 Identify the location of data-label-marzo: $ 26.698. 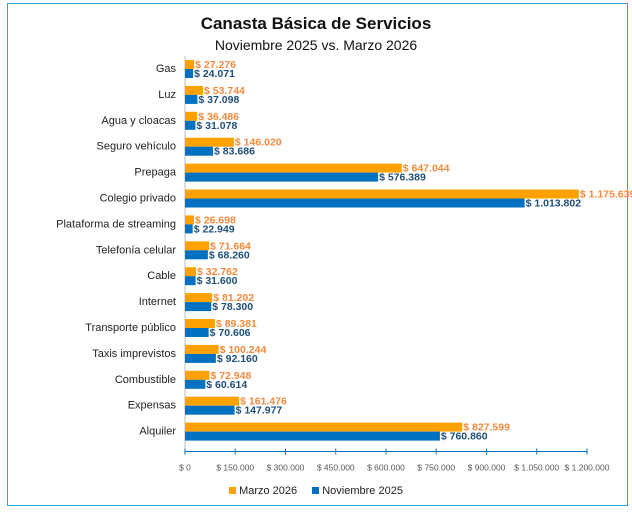
(215, 220).